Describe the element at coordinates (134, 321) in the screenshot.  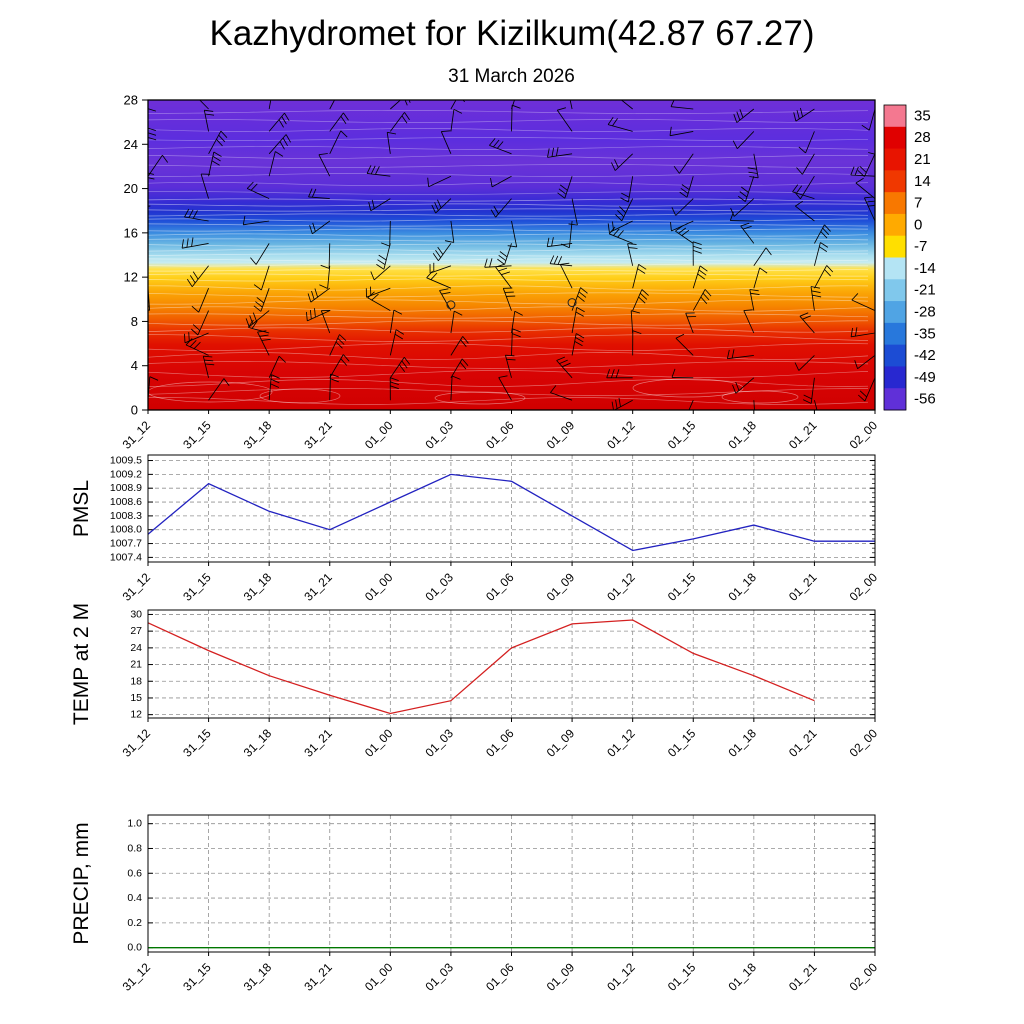
I see `y-tick-label: 8` at that location.